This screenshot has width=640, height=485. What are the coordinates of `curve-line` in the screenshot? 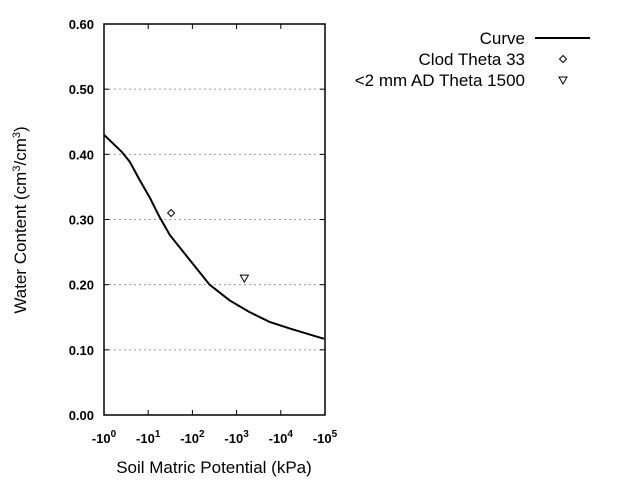 It's located at (214, 237).